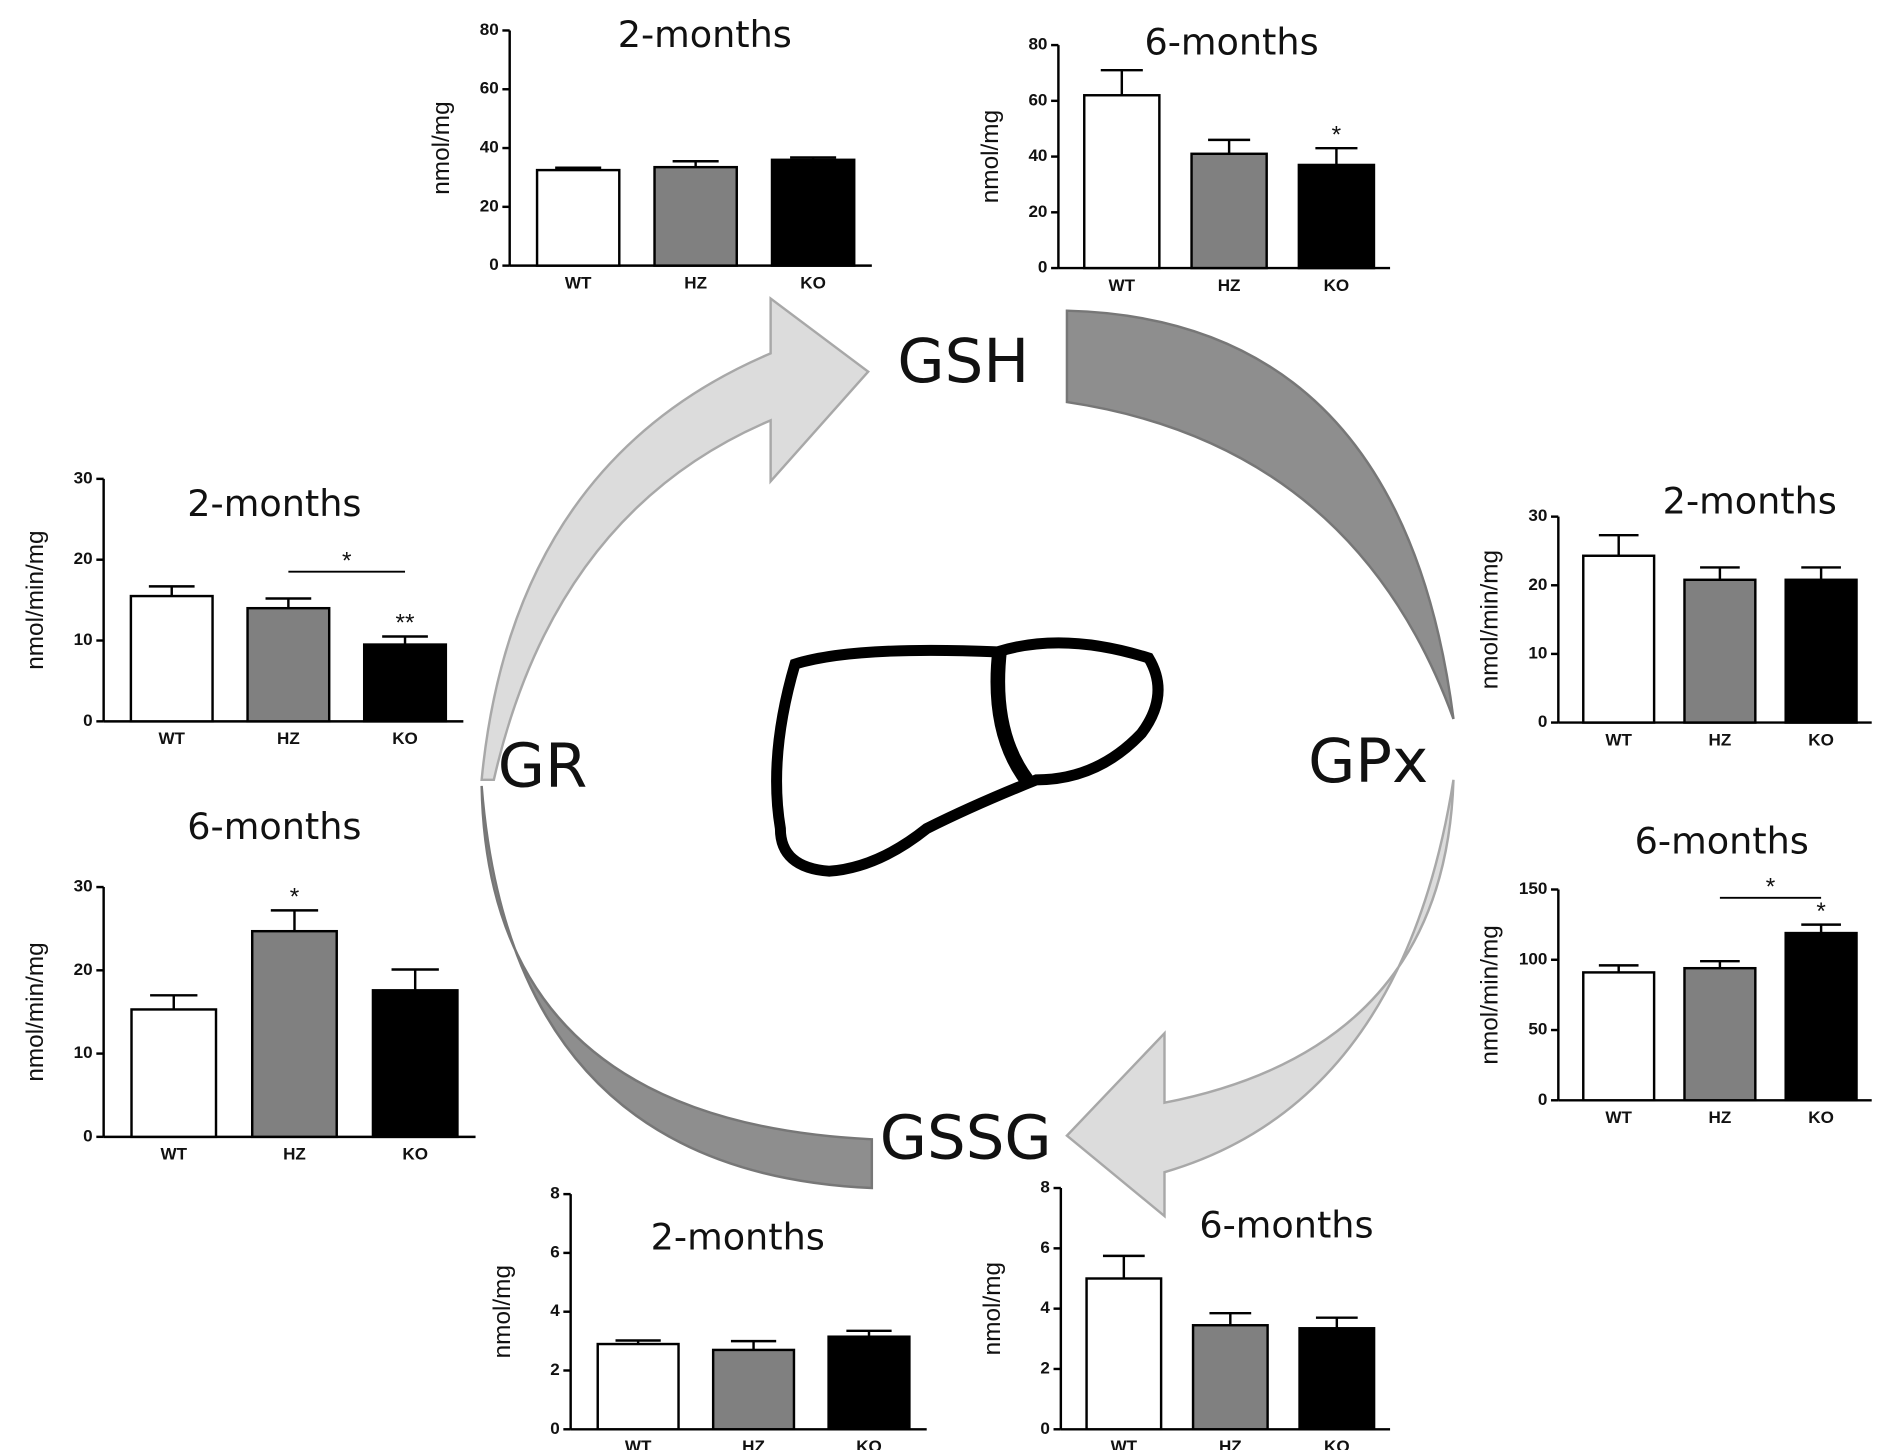  Describe the element at coordinates (405, 623) in the screenshot. I see `significance-mark: **` at that location.